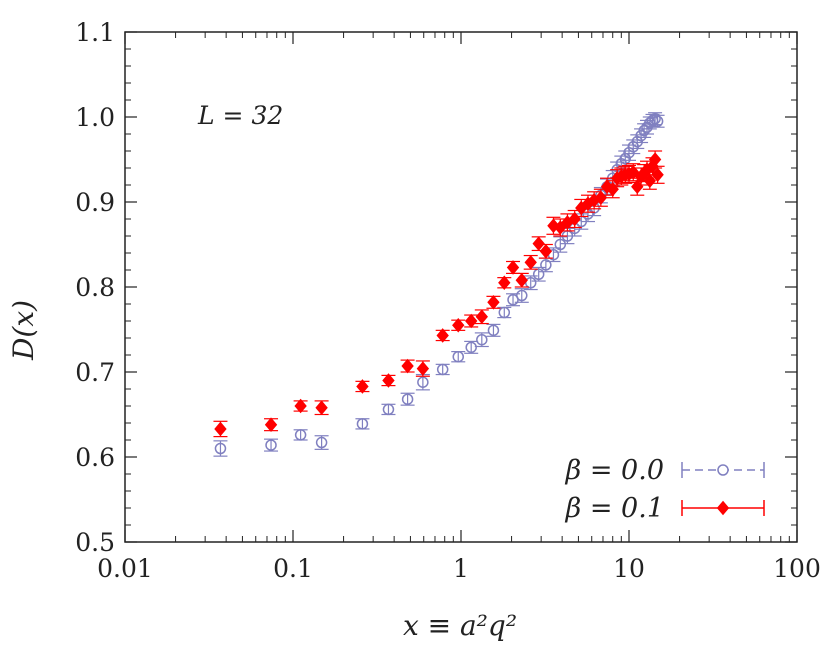 Image resolution: width=830 pixels, height=664 pixels. Describe the element at coordinates (23, 330) in the screenshot. I see `y-axis-label: D(x)` at that location.